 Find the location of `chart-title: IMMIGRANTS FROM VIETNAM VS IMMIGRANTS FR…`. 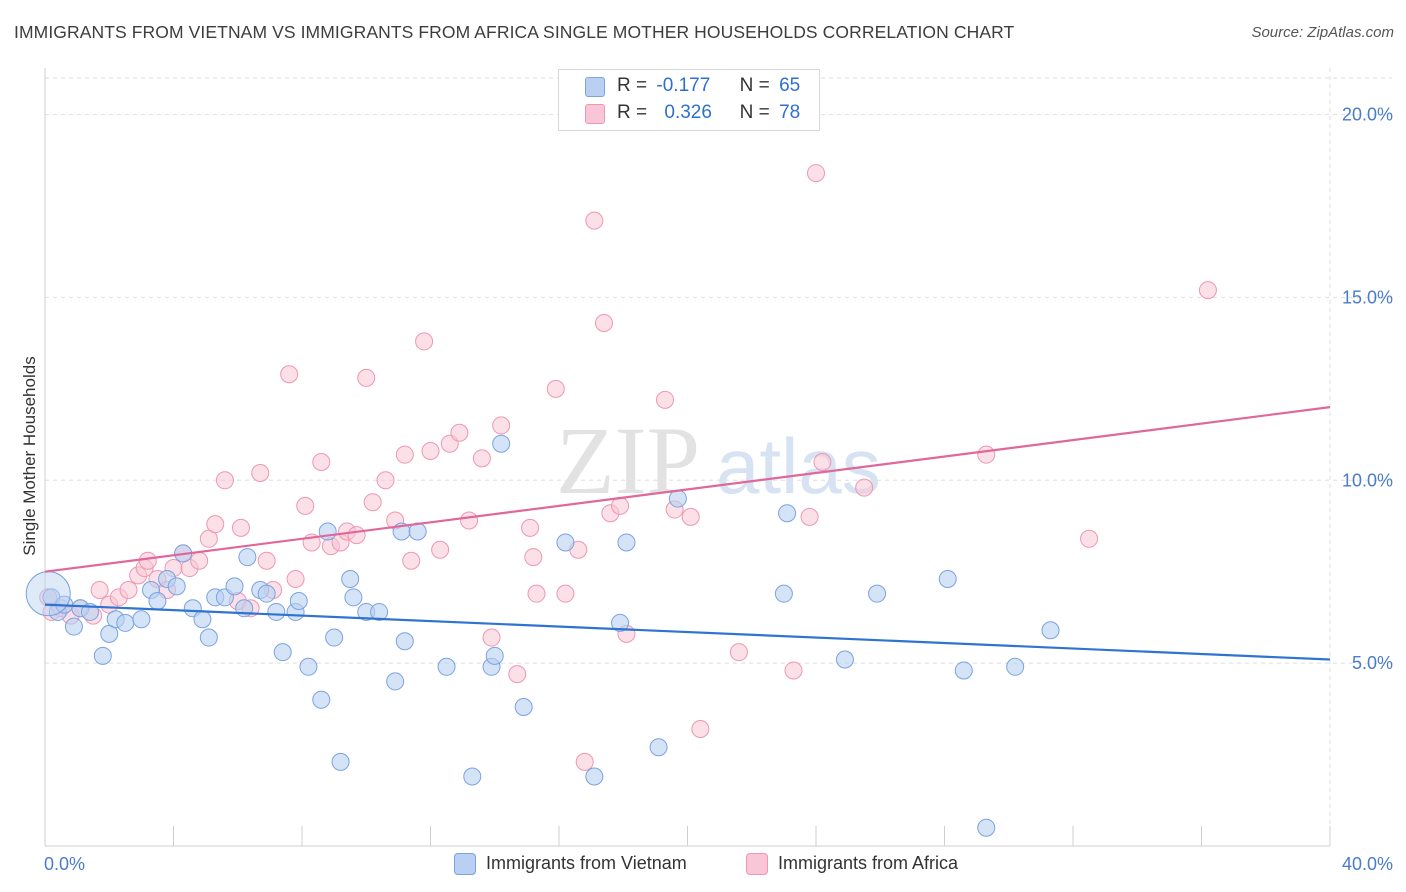

chart-title: IMMIGRANTS FROM VIETNAM VS IMMIGRANTS FR… is located at coordinates (514, 32).